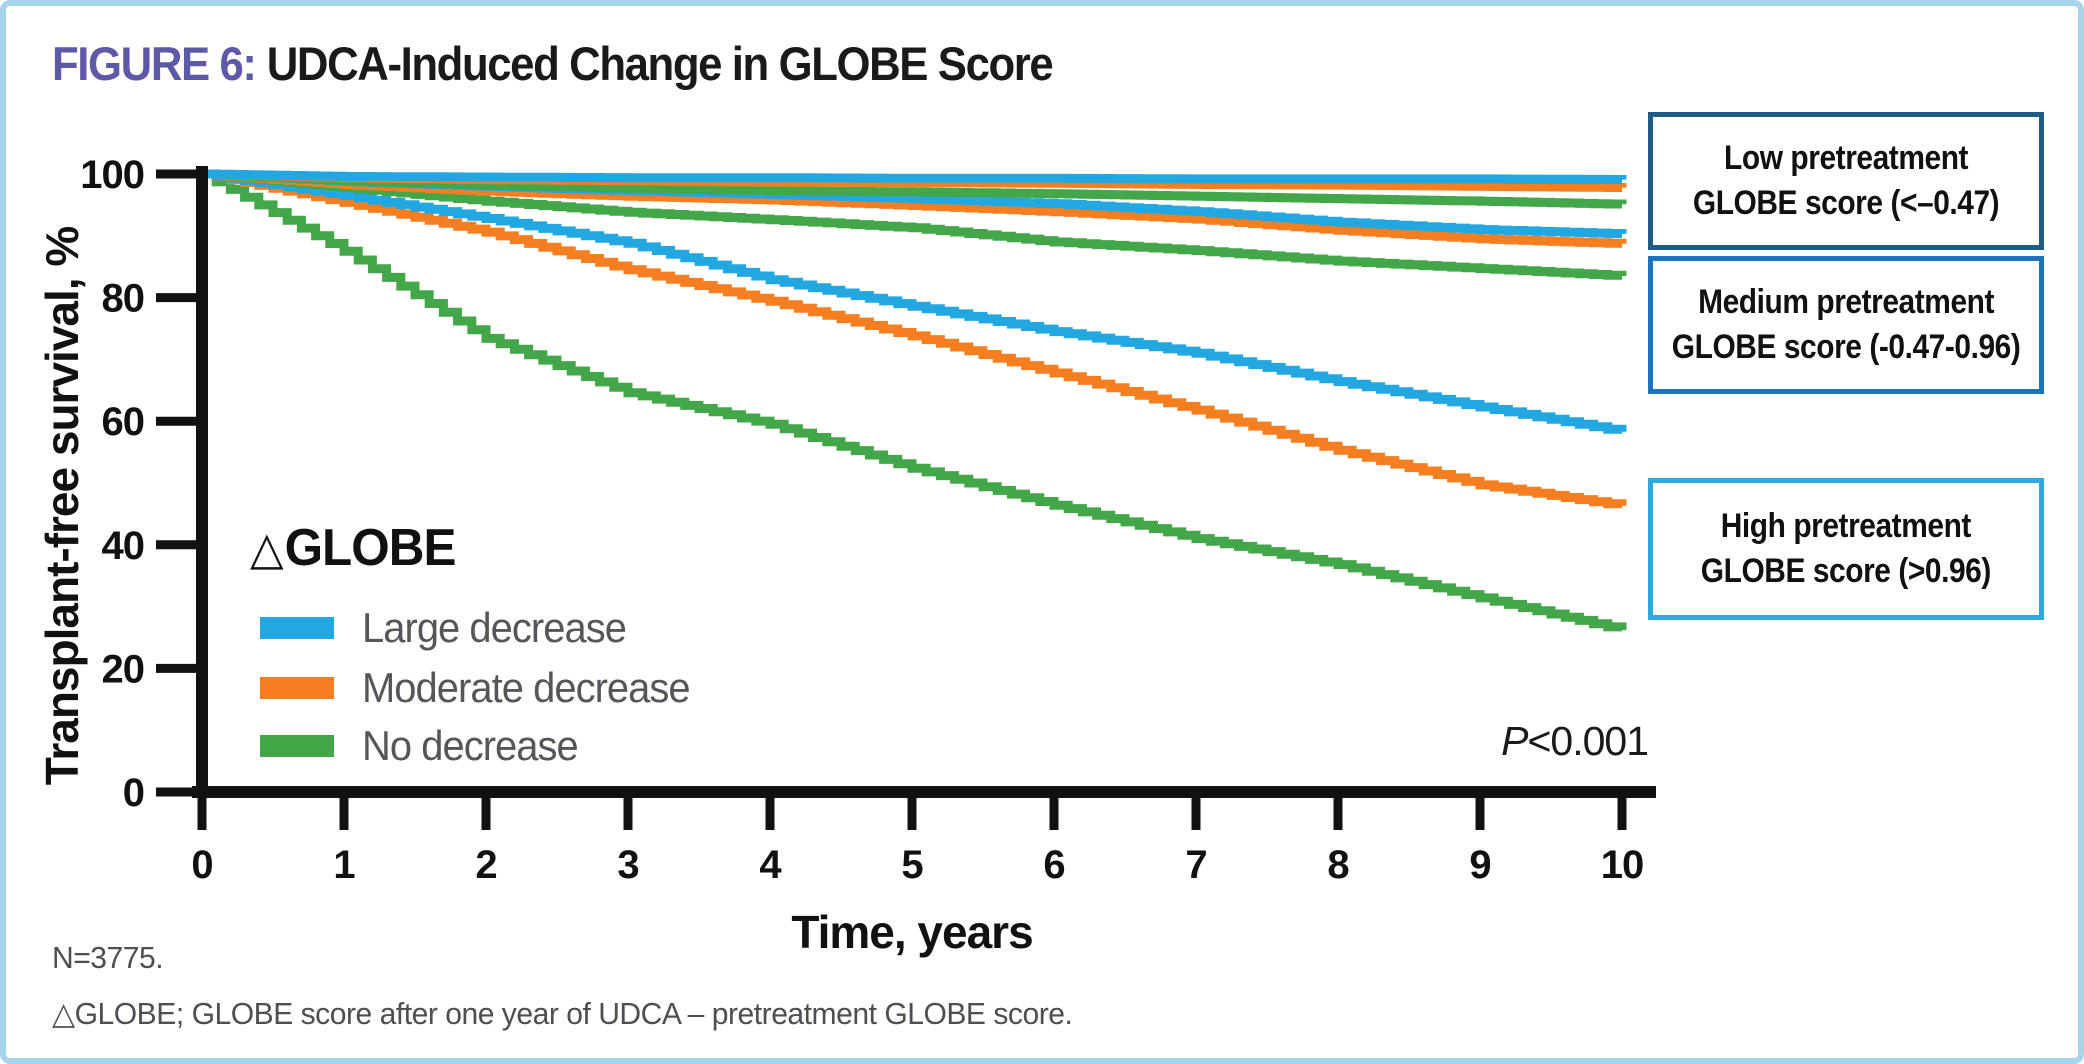  Describe the element at coordinates (485, 865) in the screenshot. I see `svg-text: 2` at that location.